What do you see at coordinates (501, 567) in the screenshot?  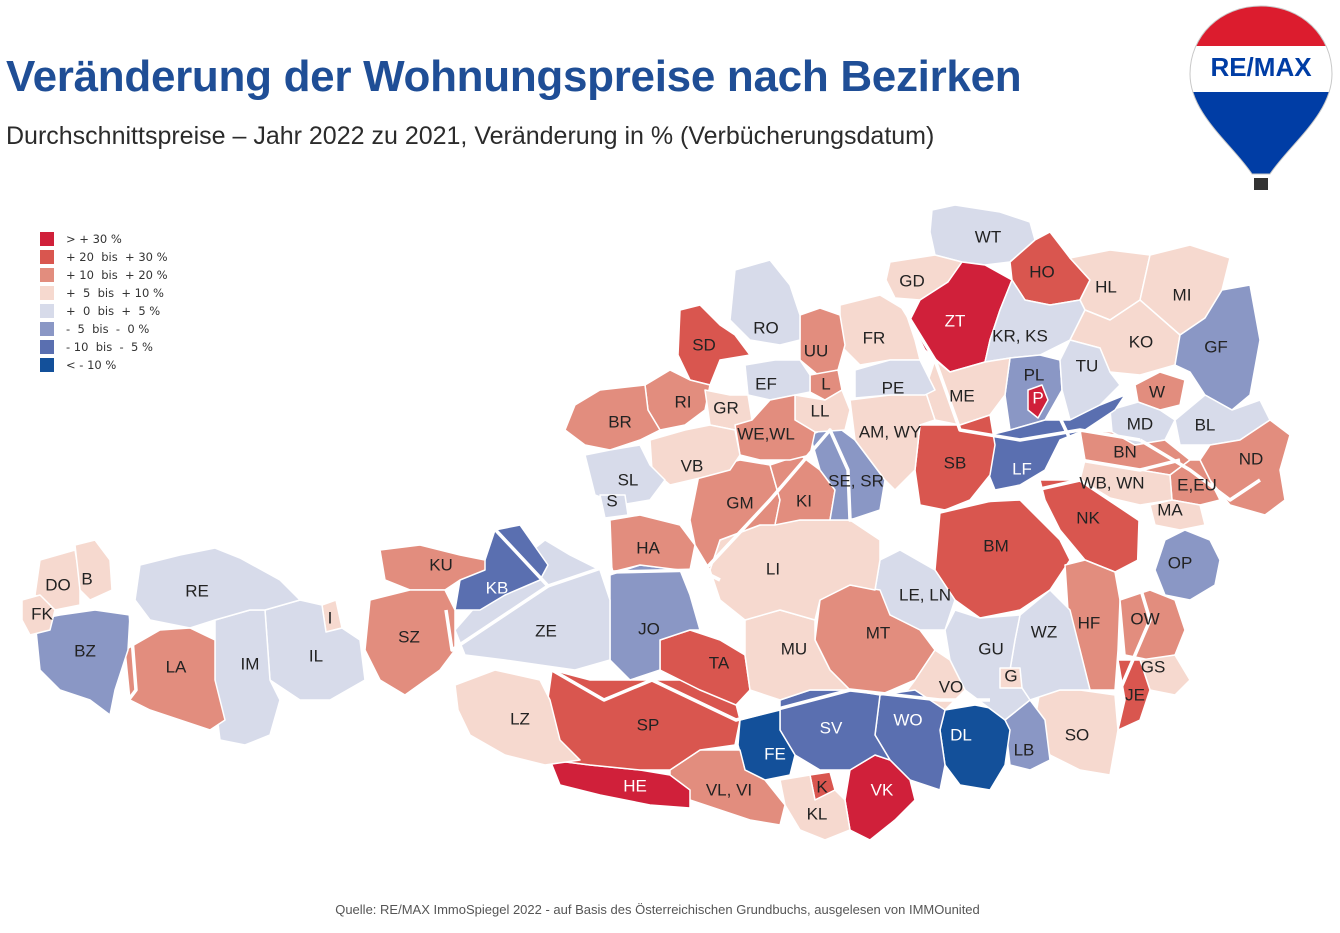 I see `district-kb` at bounding box center [501, 567].